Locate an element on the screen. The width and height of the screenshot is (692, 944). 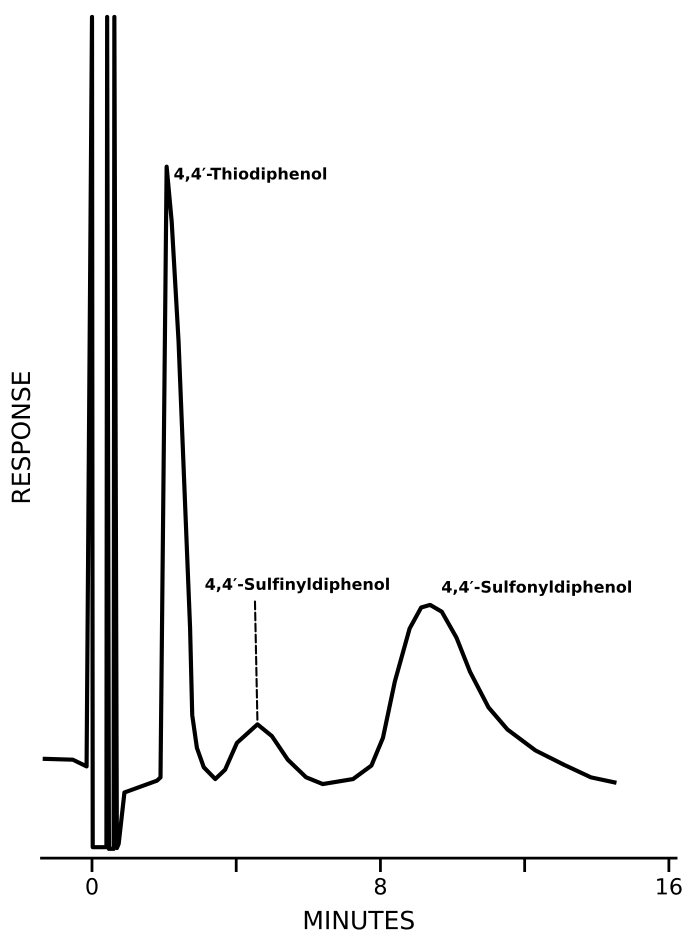
annotation: 4,4′-Sulfonyldiphenol is located at coordinates (536, 588).